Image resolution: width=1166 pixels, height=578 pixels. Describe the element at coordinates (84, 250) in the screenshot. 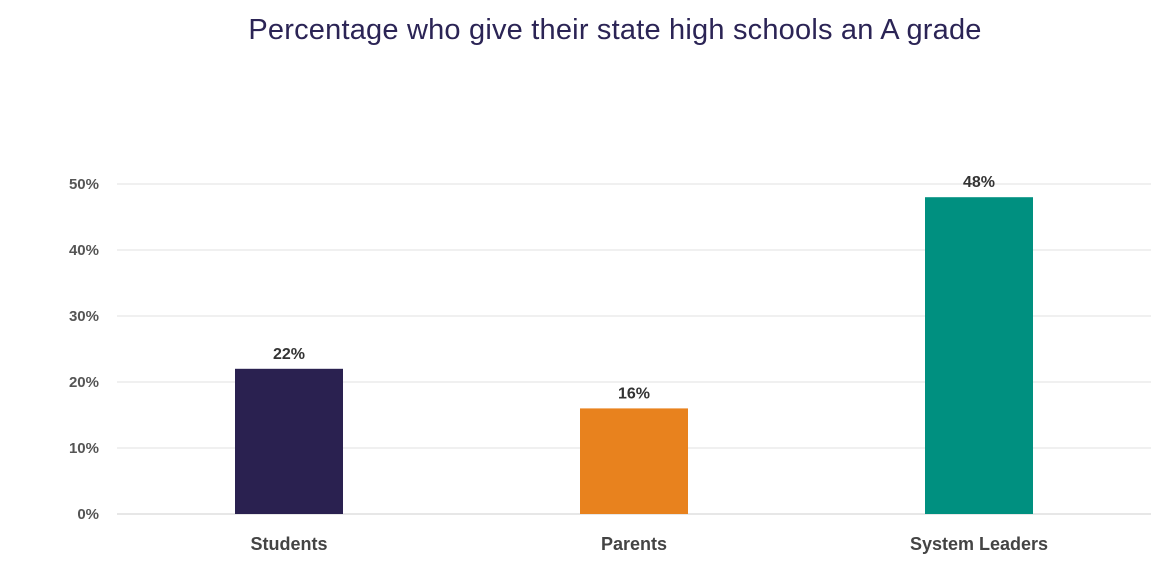

I see `y-tick-label: 40%` at that location.